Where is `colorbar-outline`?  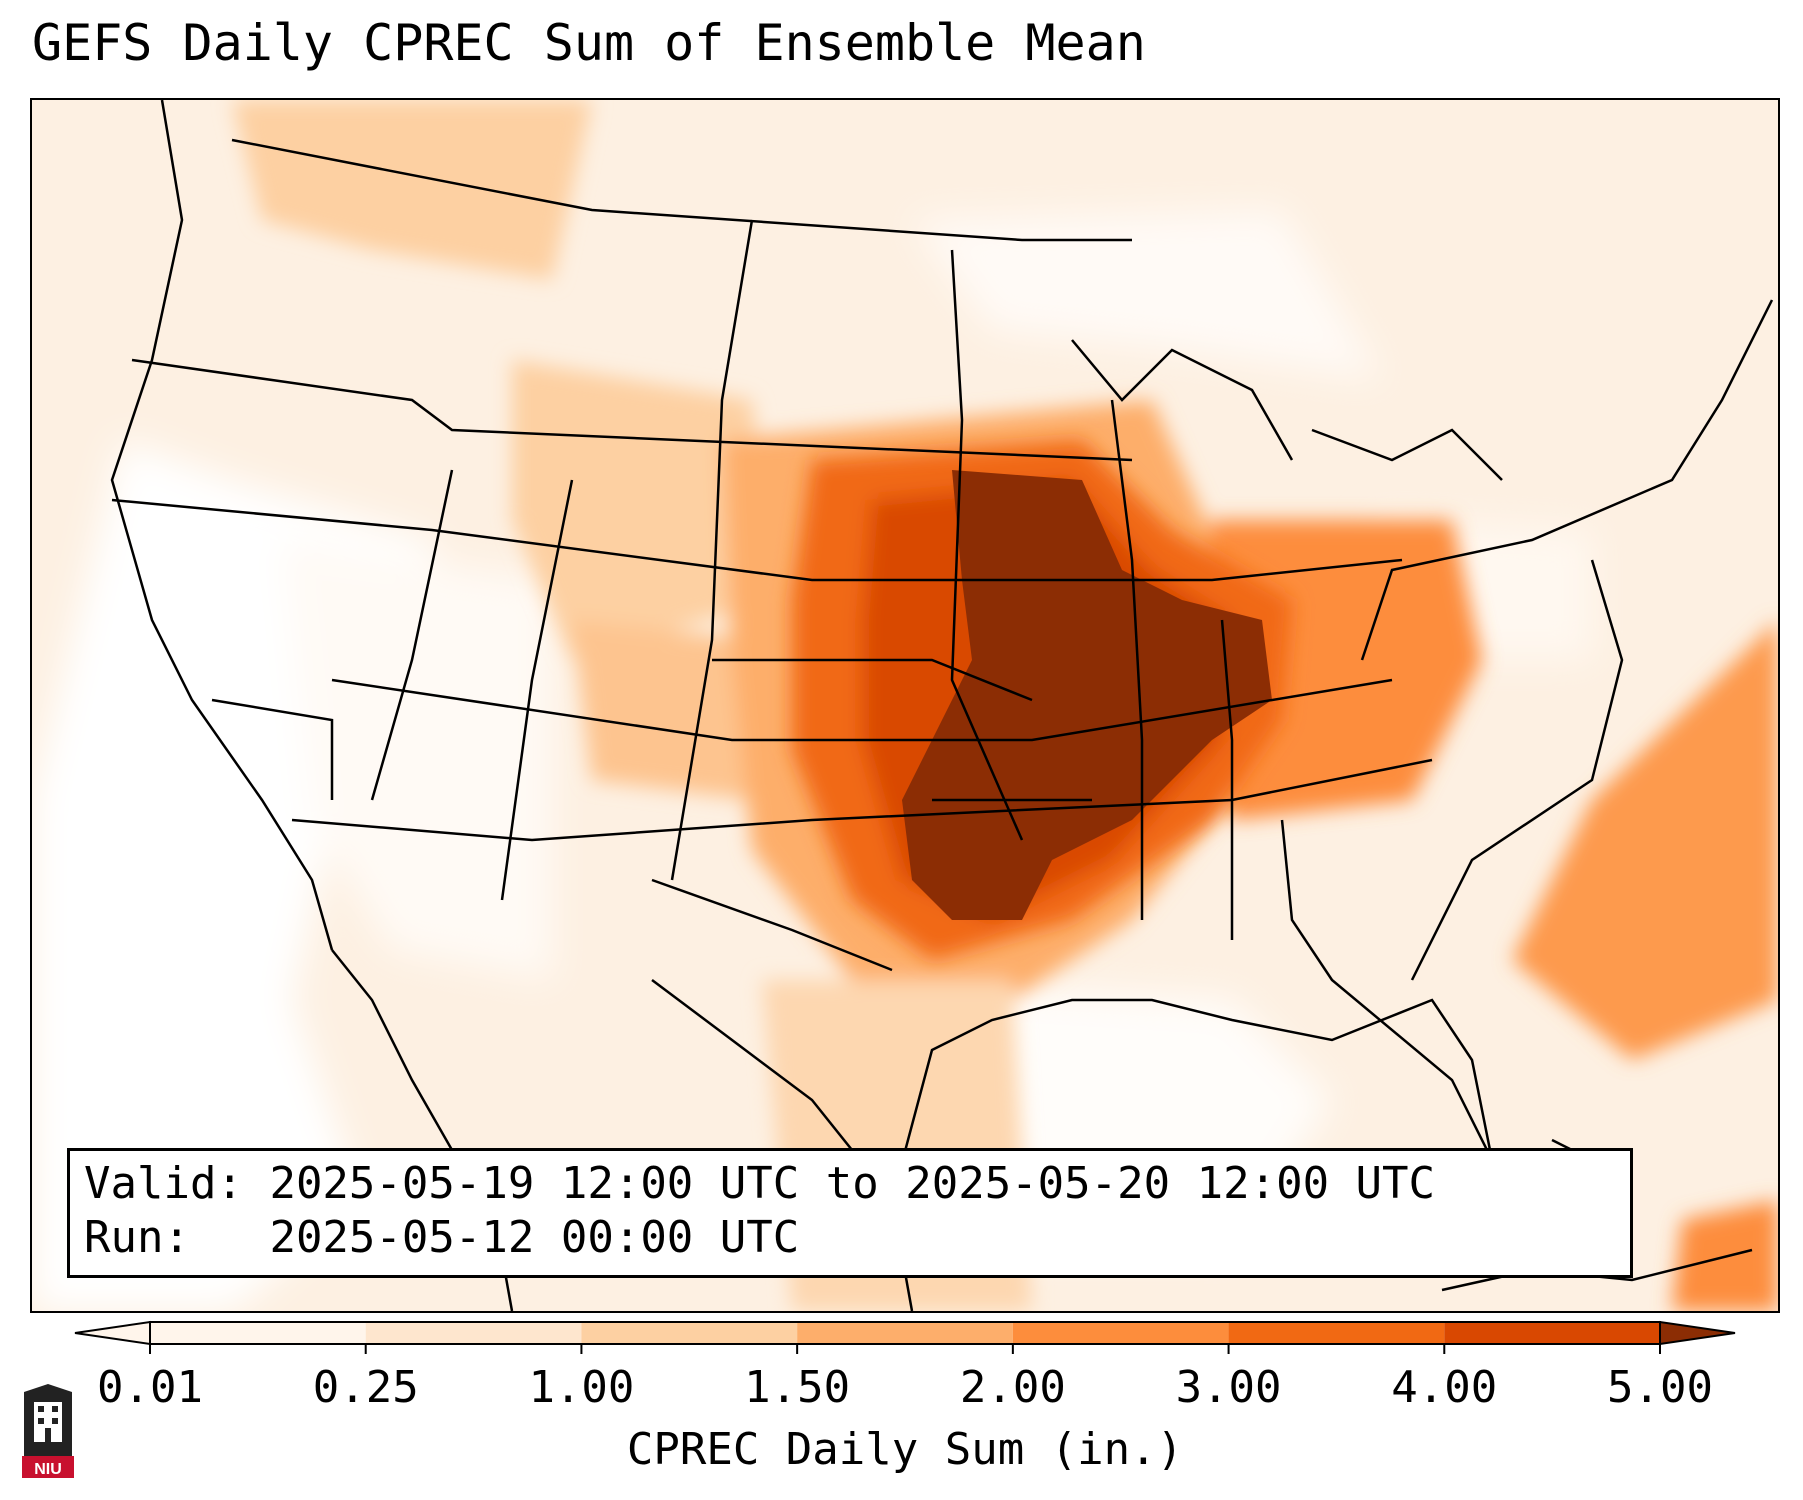 colorbar-outline is located at coordinates (905, 1333).